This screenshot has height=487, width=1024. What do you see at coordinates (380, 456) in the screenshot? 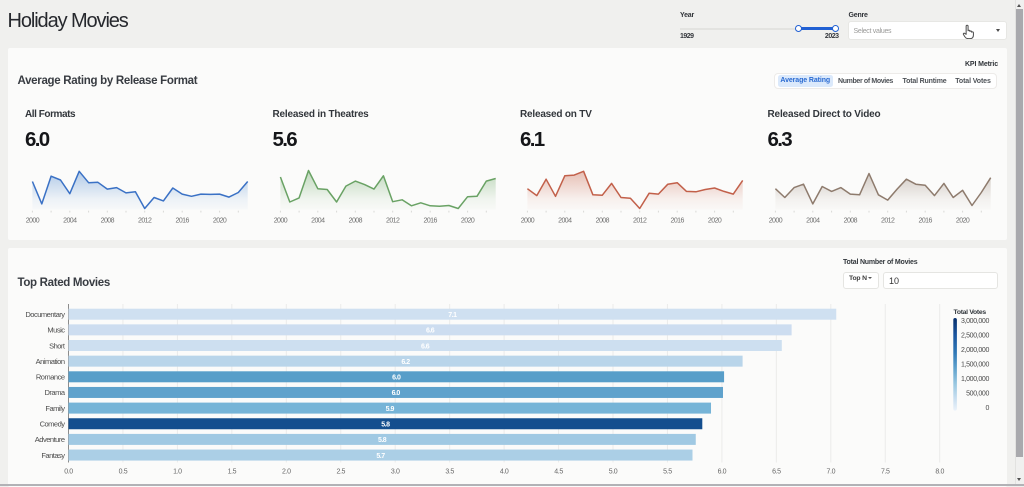
I see `svg-text: 5.7` at bounding box center [380, 456].